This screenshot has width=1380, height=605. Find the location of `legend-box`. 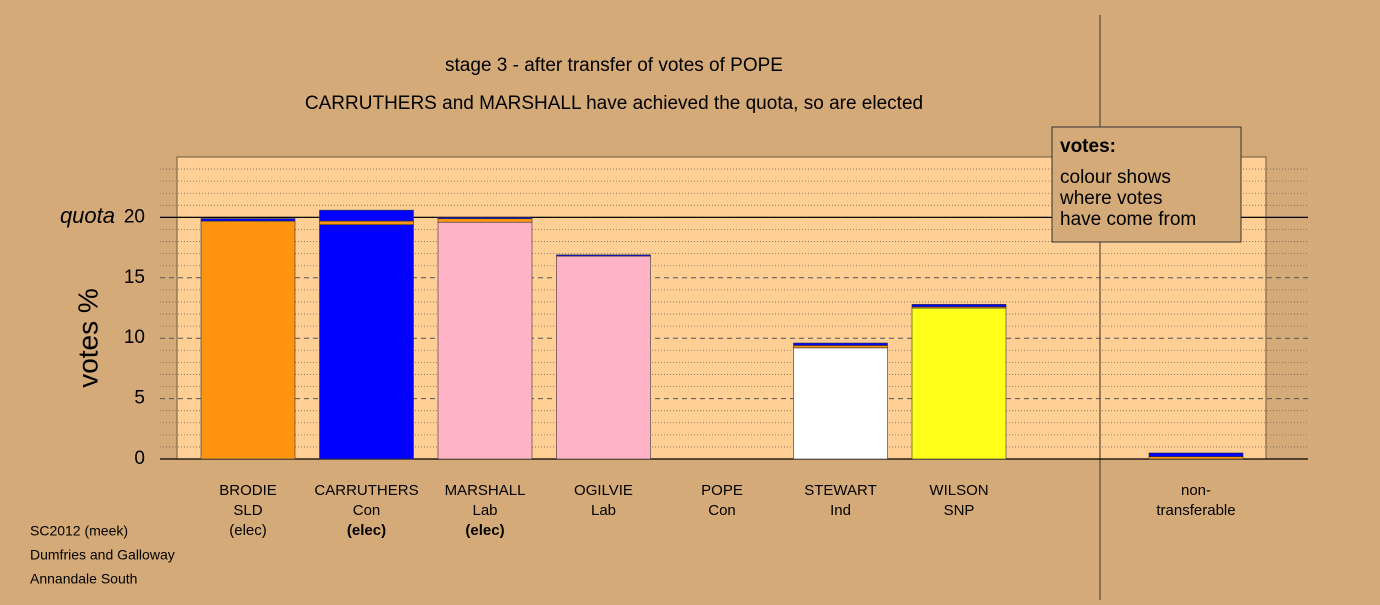

legend-box is located at coordinates (1146, 184).